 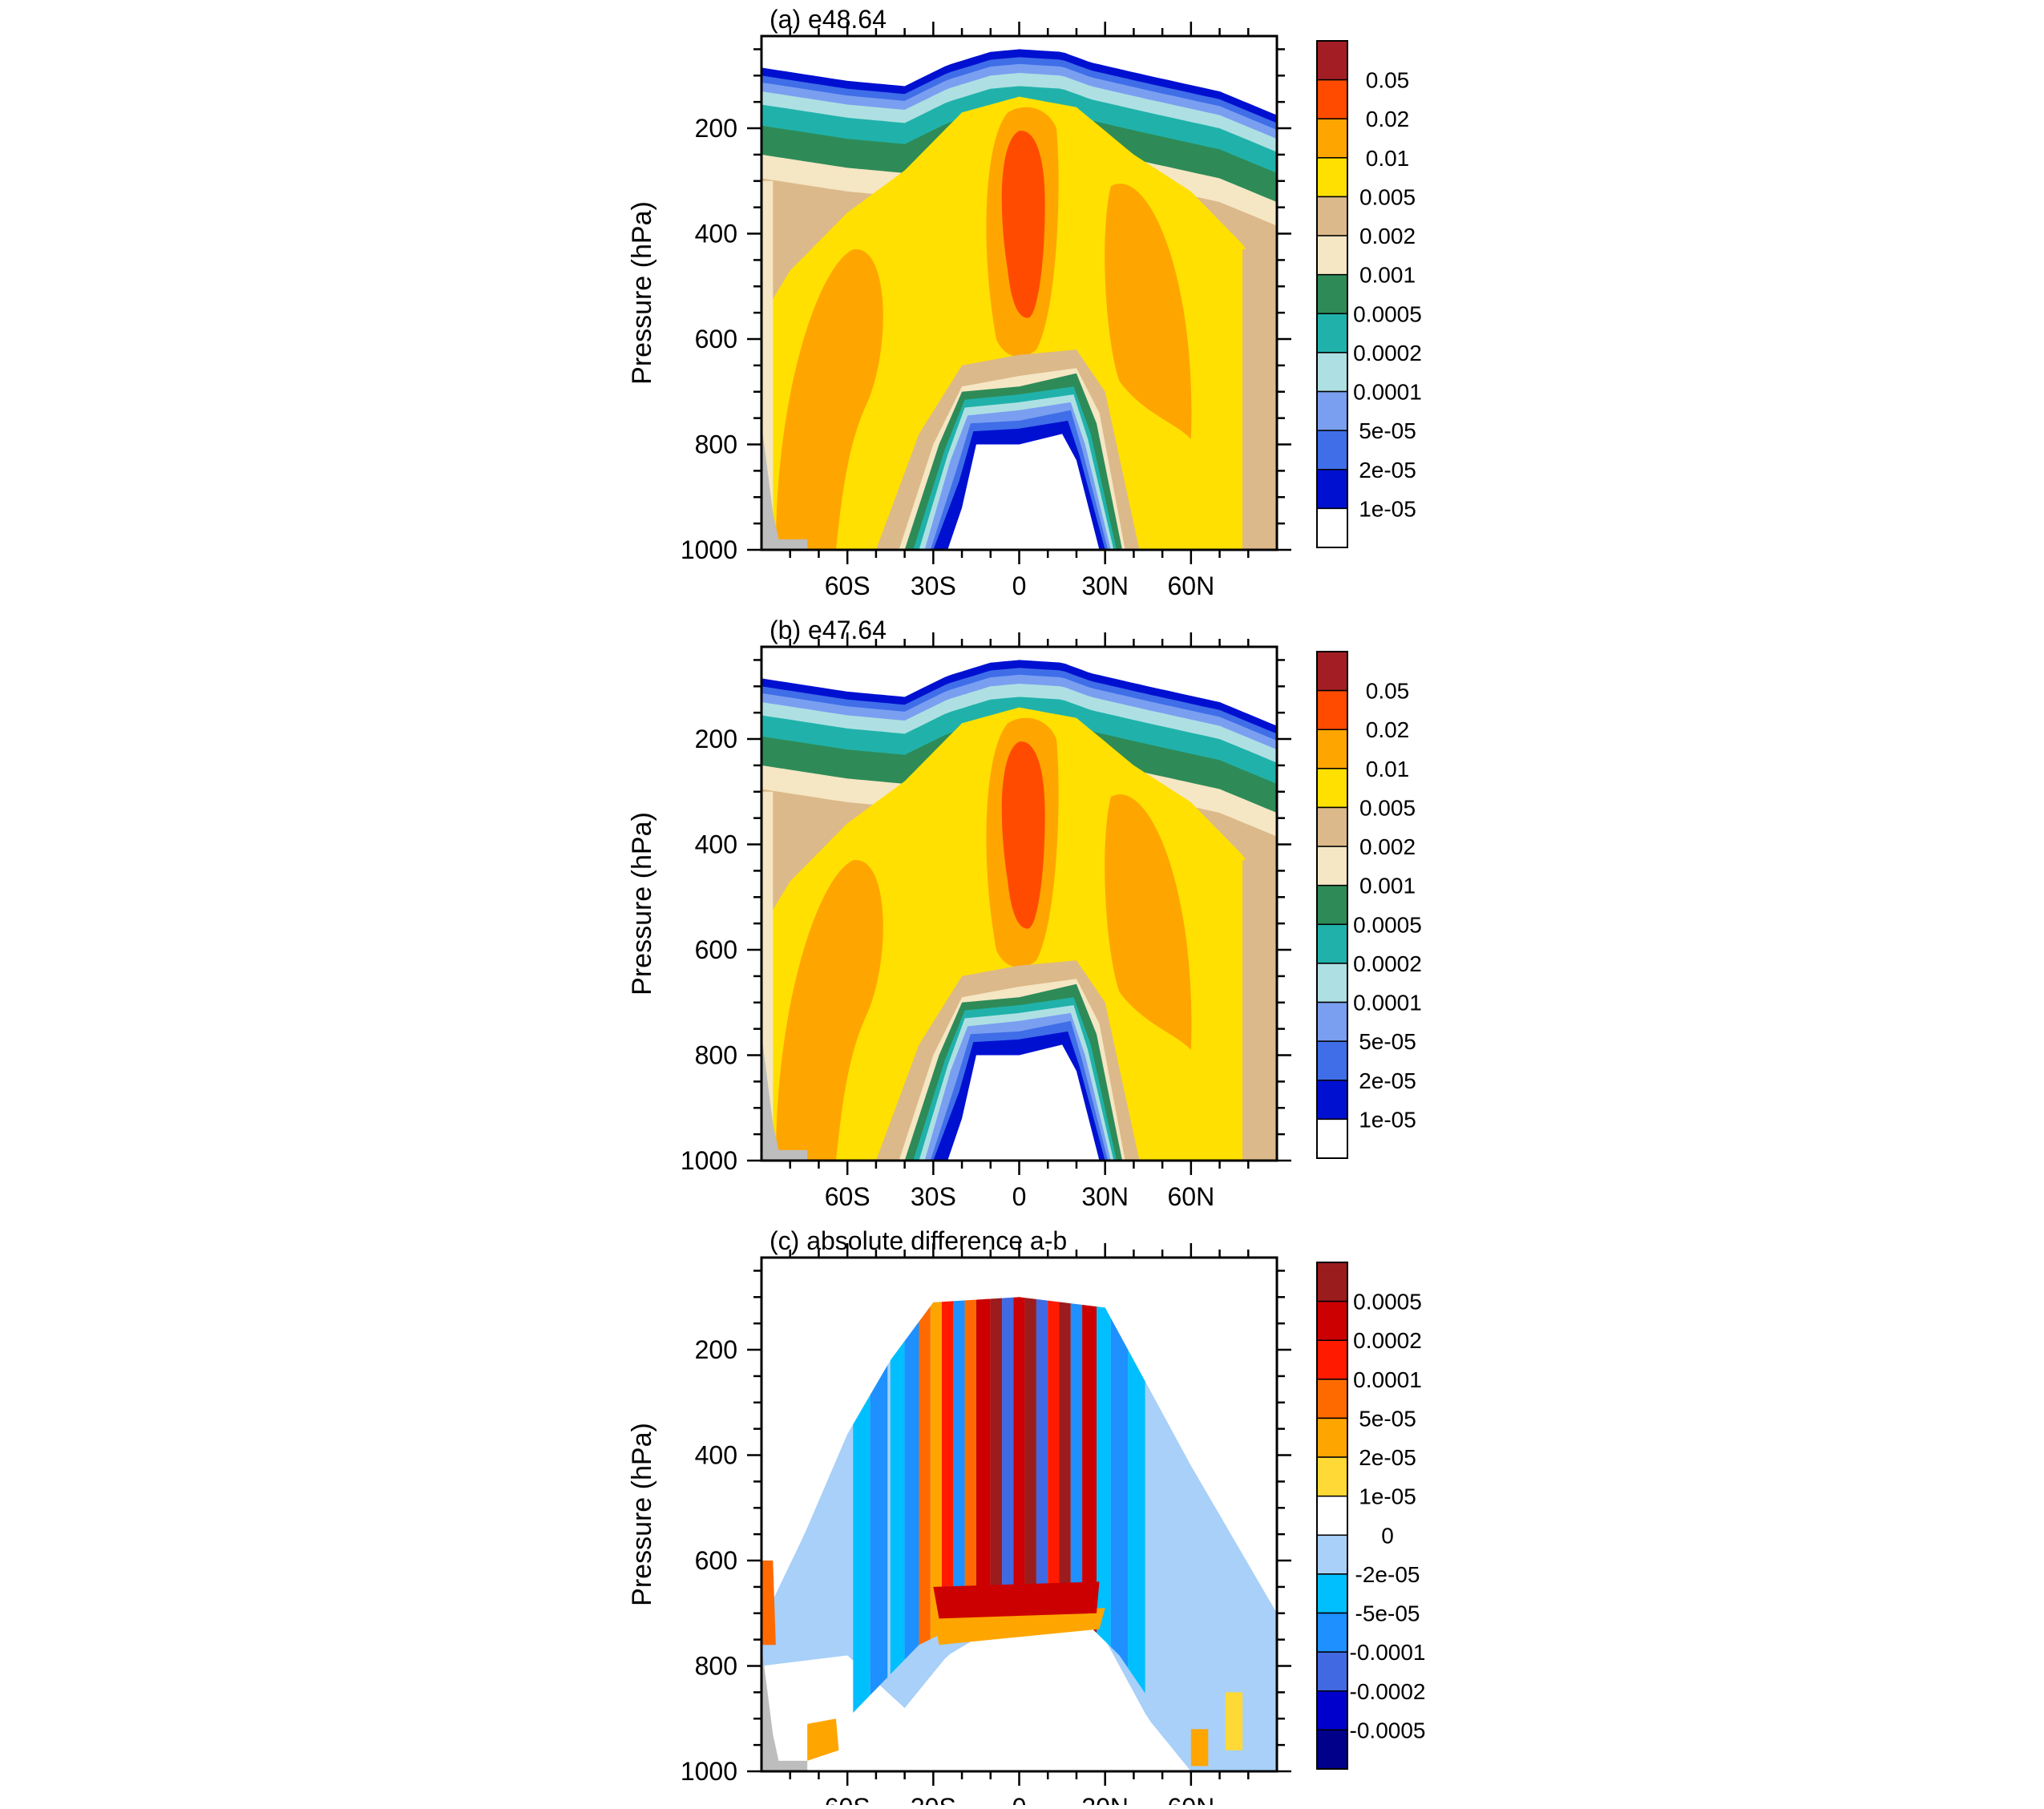 I want to click on x-tick-label: 60N, so click(x=1190, y=1196).